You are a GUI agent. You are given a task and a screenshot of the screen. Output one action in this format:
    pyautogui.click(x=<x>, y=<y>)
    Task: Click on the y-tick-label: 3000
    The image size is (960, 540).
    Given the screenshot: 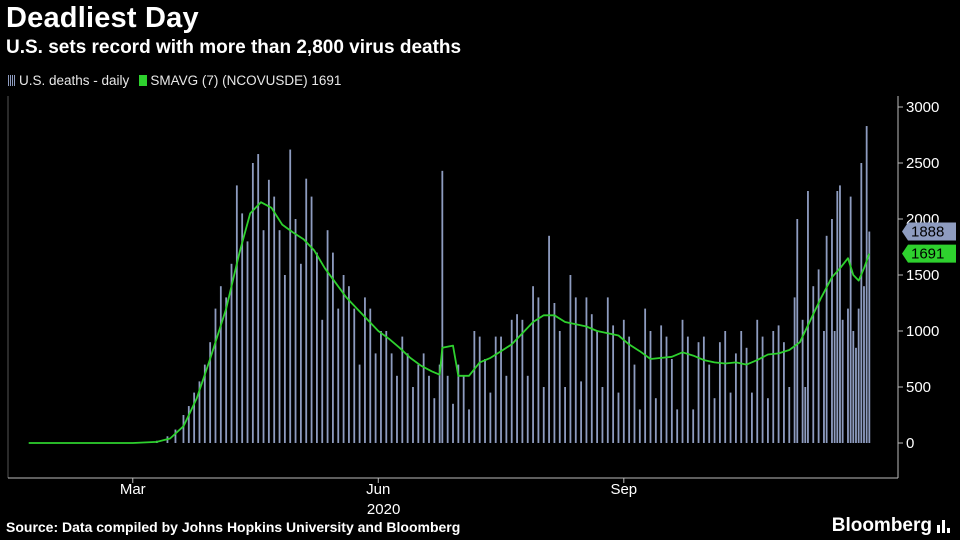 What is the action you would take?
    pyautogui.click(x=922, y=107)
    